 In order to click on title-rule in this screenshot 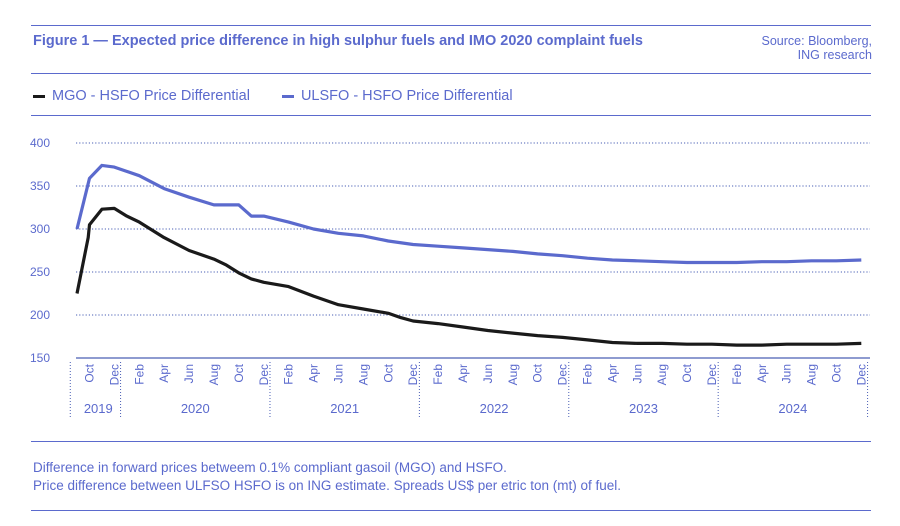, I will do `click(451, 73)`.